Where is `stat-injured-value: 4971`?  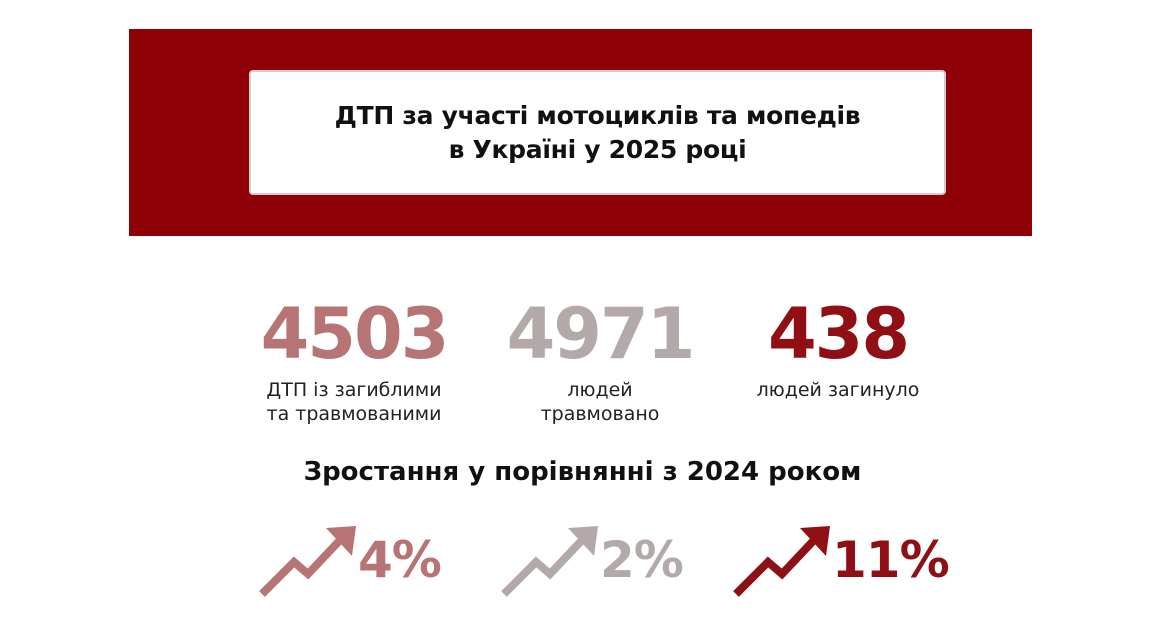
stat-injured-value: 4971 is located at coordinates (601, 334).